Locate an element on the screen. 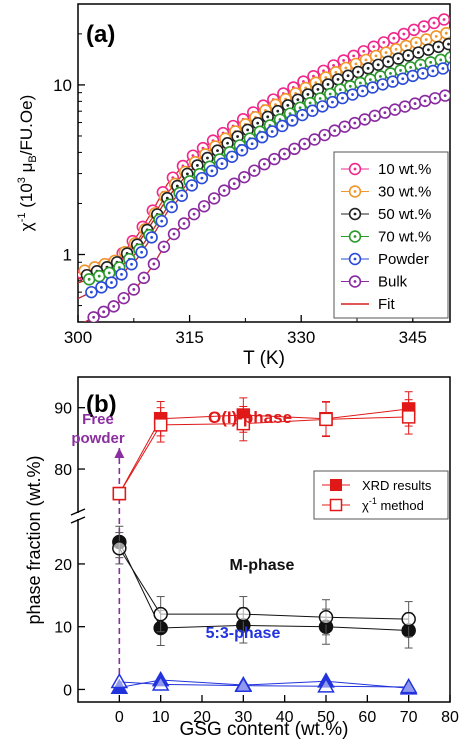 This screenshot has height=742, width=462. panel-a-x-tick-labels: 300 315 330 345 is located at coordinates (245, 337).